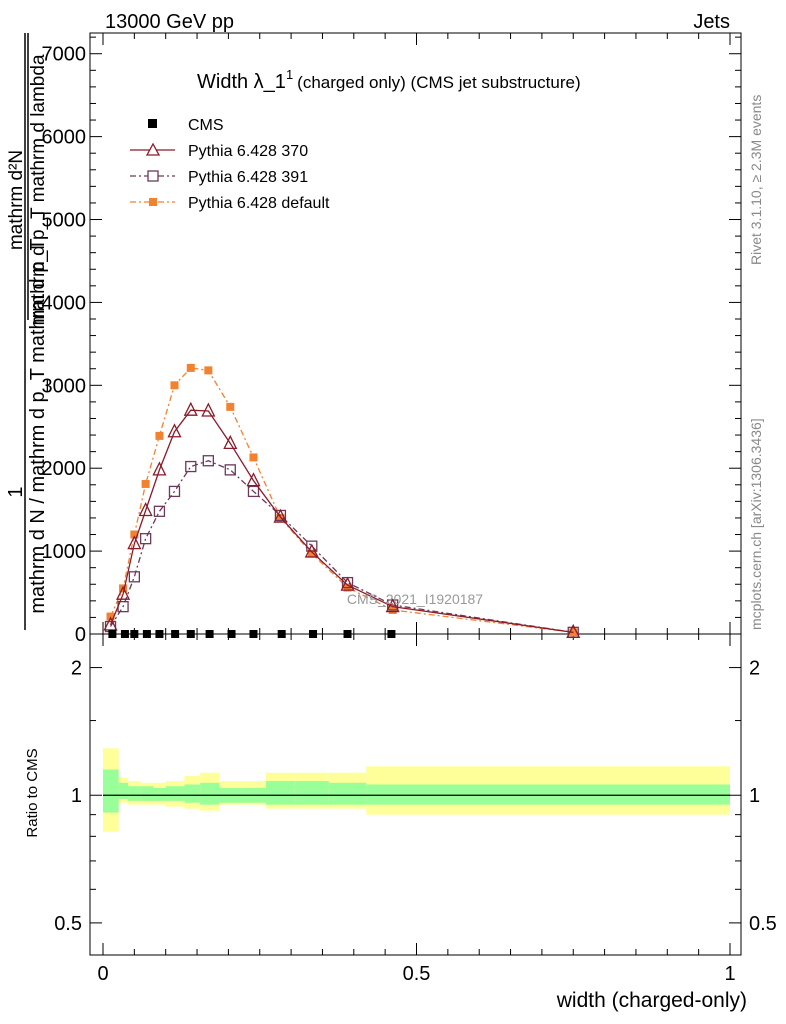 The width and height of the screenshot is (786, 1024). Describe the element at coordinates (415, 599) in the screenshot. I see `analysis-label: CMS_2021_I1920187` at that location.